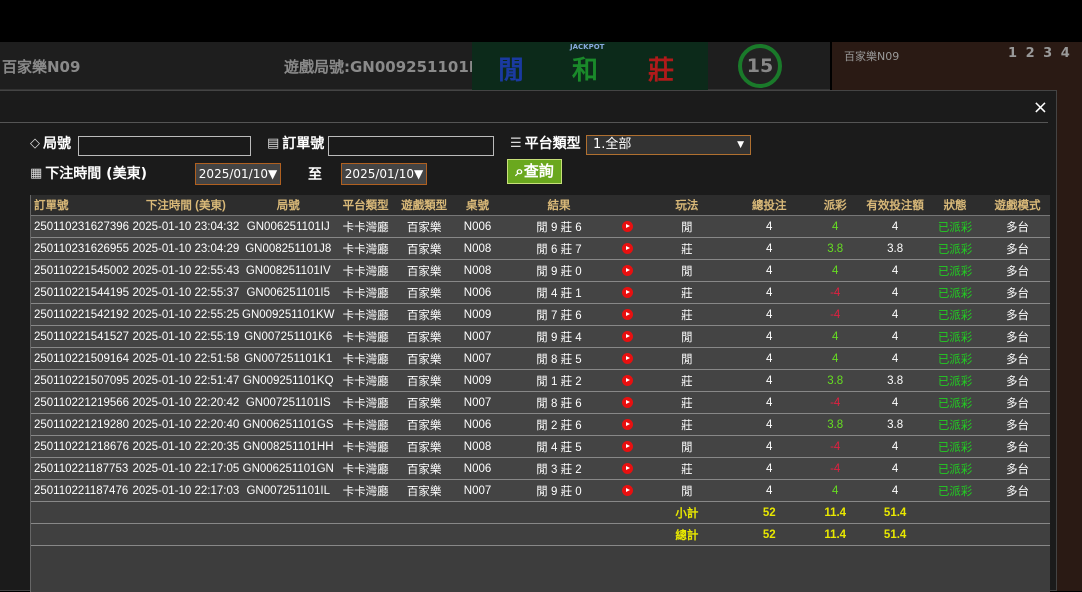 This screenshot has height=592, width=1082. Describe the element at coordinates (687, 381) in the screenshot. I see `bet-type: 莊` at that location.